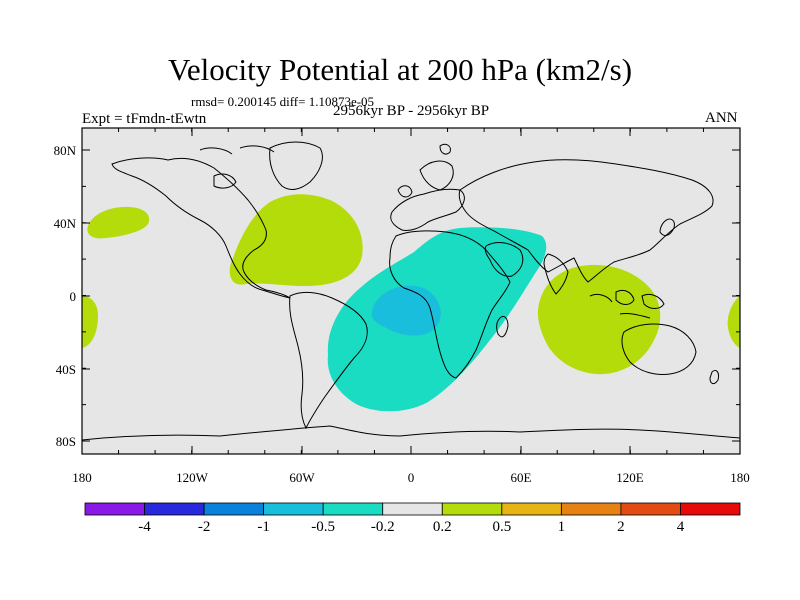  What do you see at coordinates (296, 165) in the screenshot?
I see `coast-greenland` at bounding box center [296, 165].